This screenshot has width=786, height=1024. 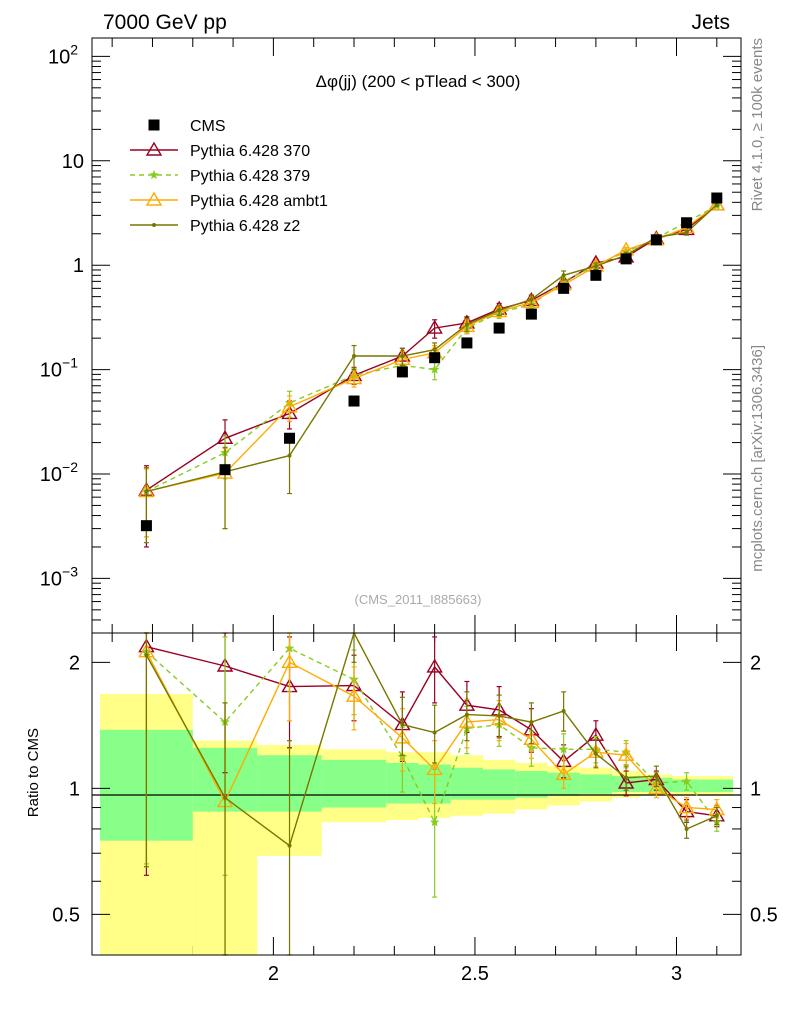 What do you see at coordinates (74, 49) in the screenshot?
I see `y-tick-exponent: 2` at bounding box center [74, 49].